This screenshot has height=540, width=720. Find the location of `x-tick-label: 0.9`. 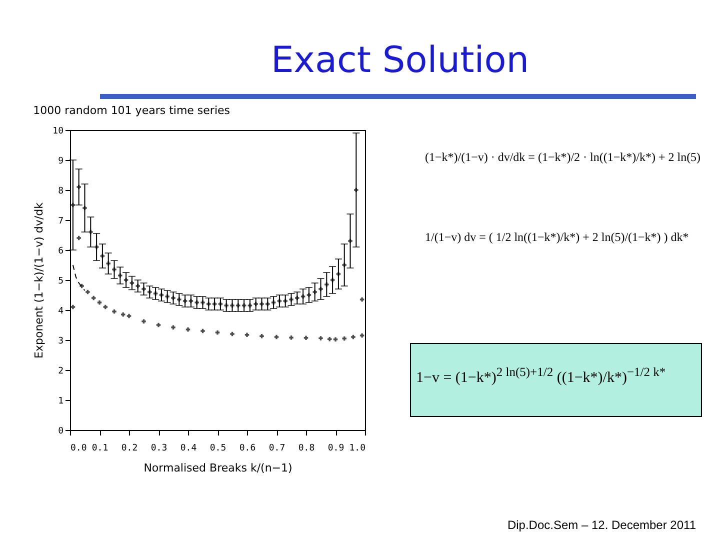

x-tick-label: 0.9 is located at coordinates (336, 449).